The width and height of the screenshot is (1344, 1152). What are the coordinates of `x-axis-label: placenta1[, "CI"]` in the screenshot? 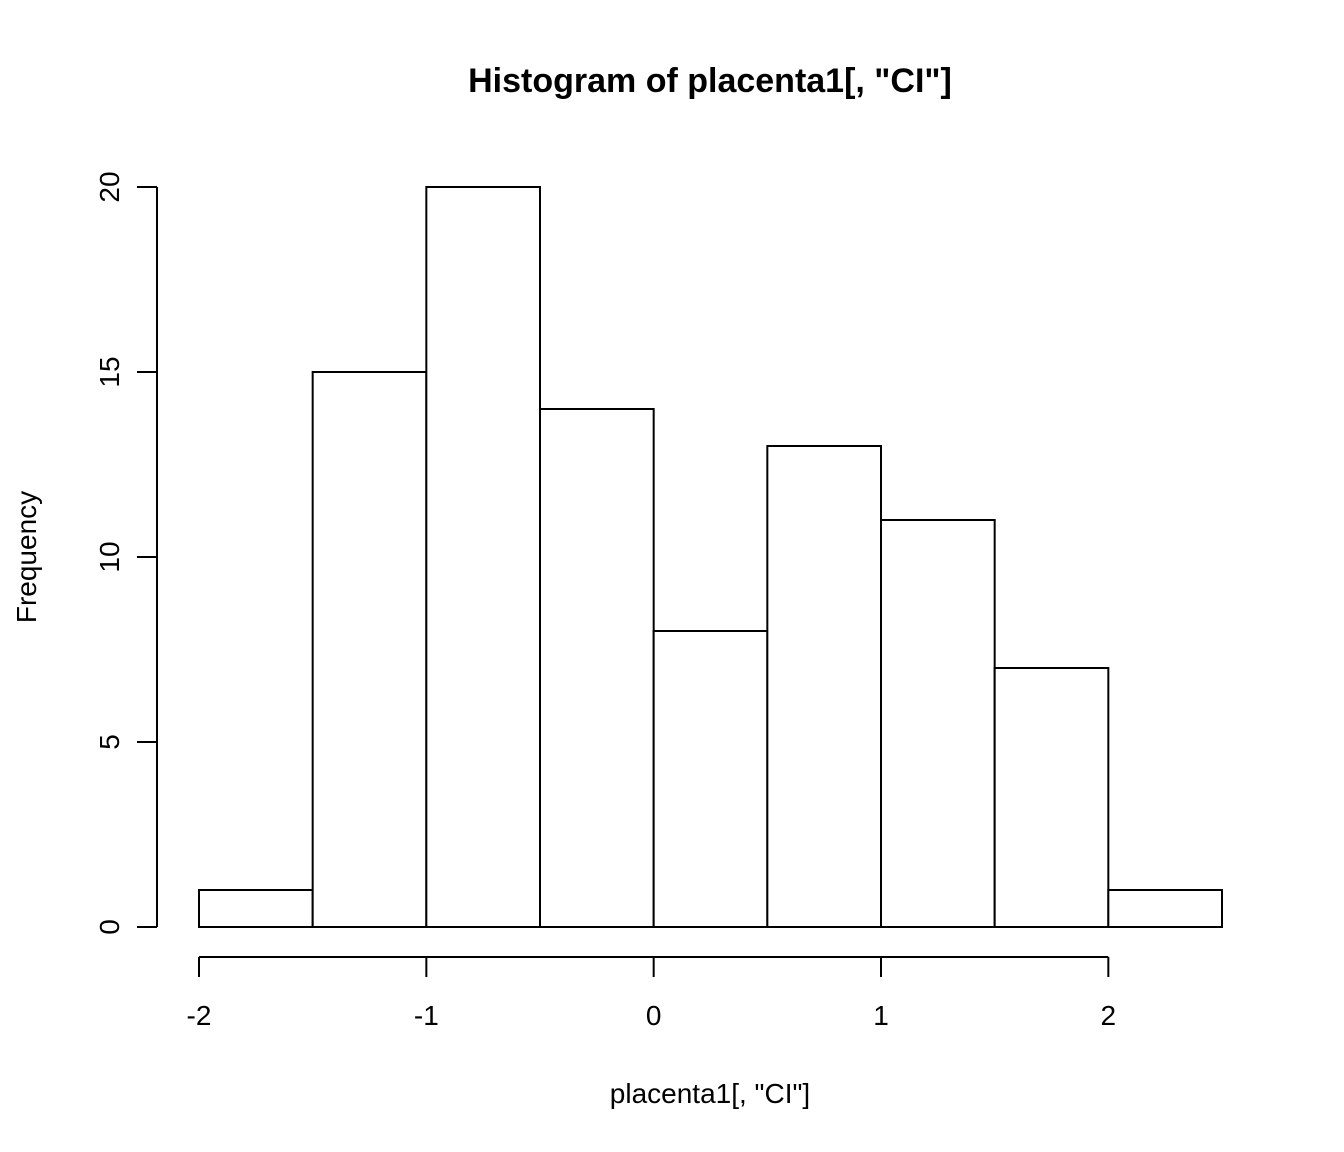 It's located at (710, 1093).